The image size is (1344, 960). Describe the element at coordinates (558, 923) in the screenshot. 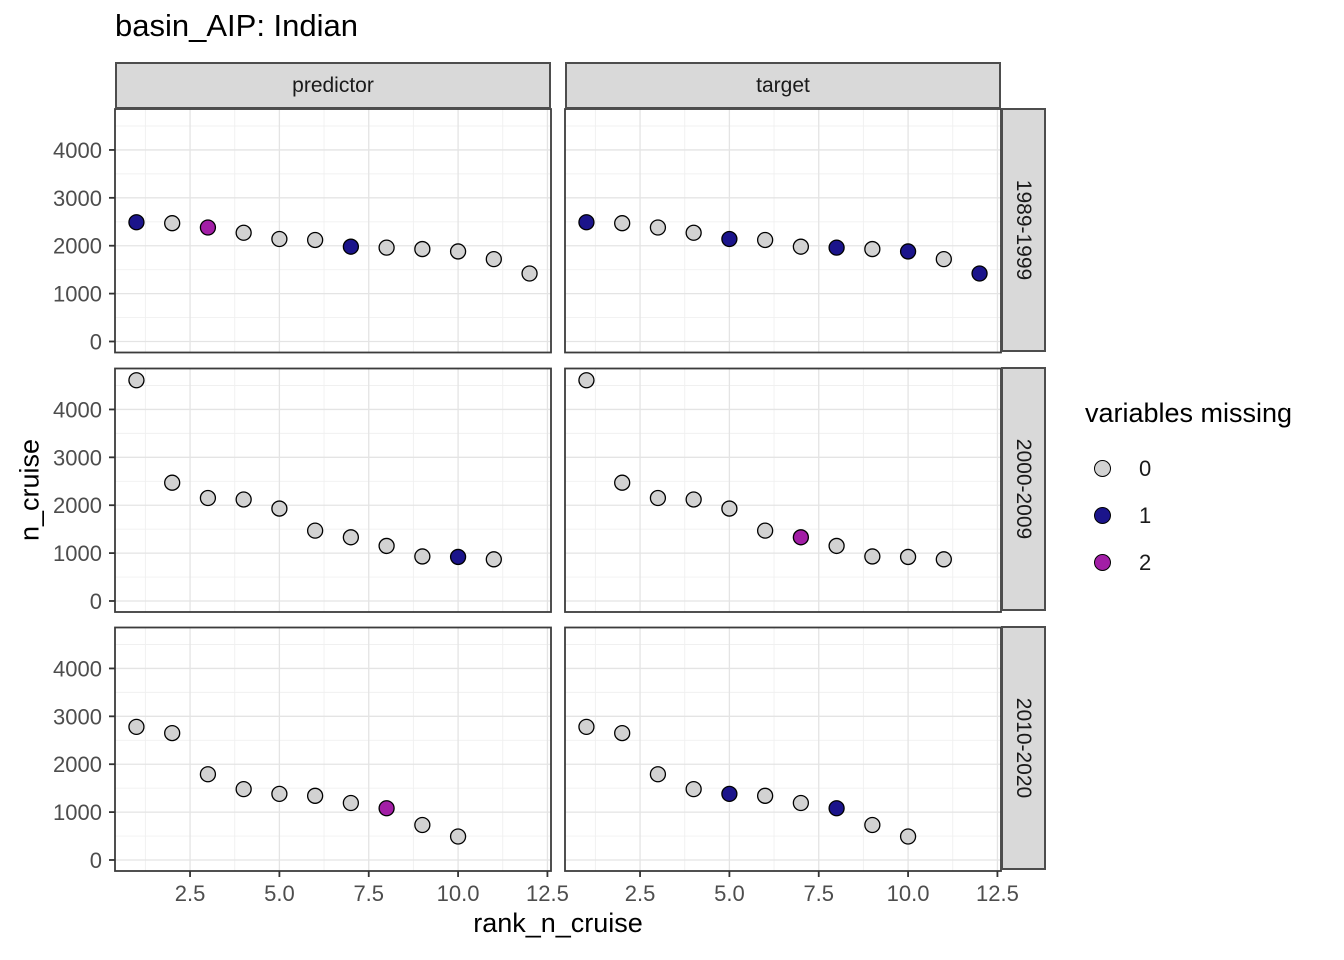

I see `x-axis-title: rank_n_cruise` at that location.